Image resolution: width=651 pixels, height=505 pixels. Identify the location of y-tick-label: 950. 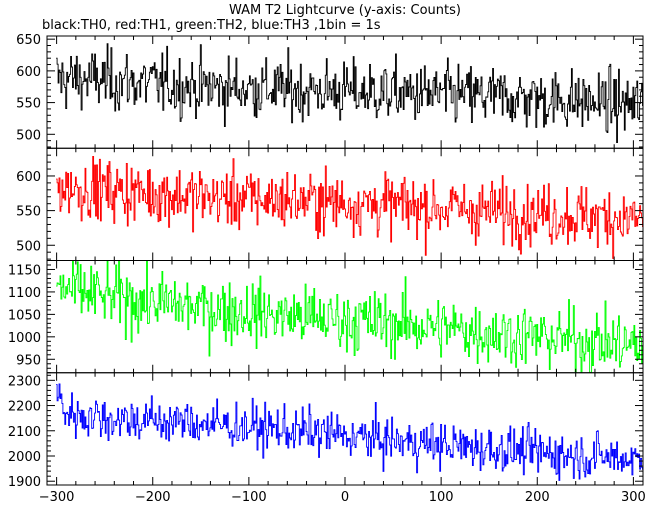
(28, 360).